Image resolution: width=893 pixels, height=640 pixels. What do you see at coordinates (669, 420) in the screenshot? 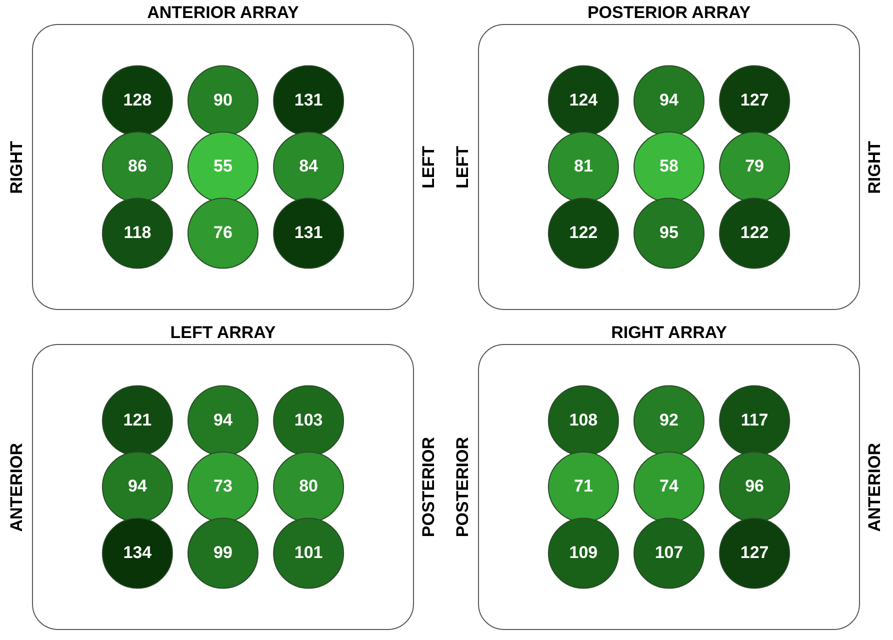
I see `data-label: 92` at bounding box center [669, 420].